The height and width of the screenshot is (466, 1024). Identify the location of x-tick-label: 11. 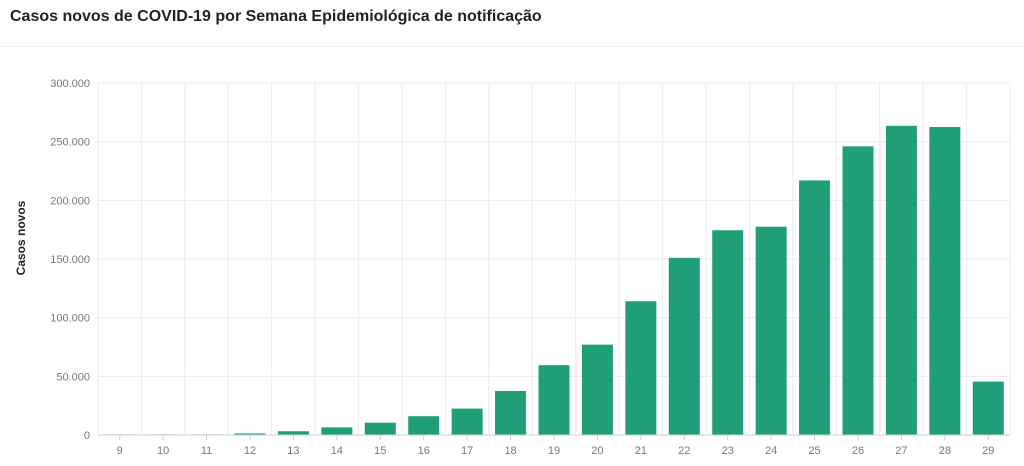
(206, 451).